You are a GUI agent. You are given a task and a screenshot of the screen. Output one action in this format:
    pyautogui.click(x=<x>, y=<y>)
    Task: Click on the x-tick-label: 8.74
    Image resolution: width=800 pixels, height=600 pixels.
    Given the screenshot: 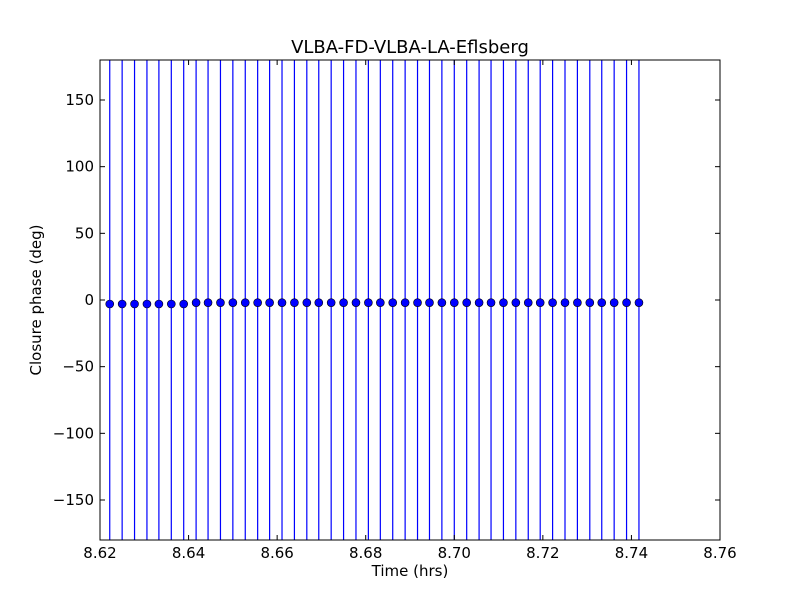 What is the action you would take?
    pyautogui.click(x=631, y=553)
    